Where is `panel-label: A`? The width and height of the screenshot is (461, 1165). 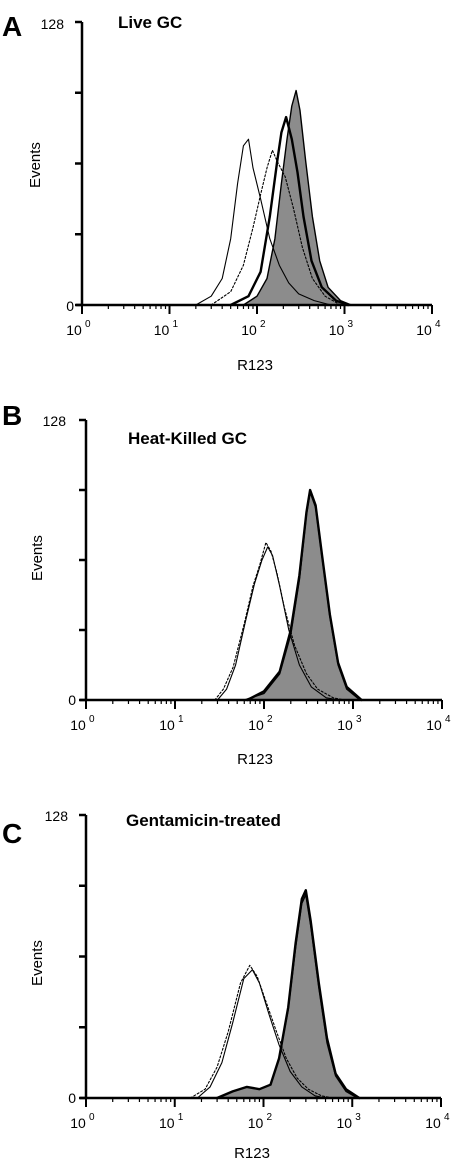
panel-label: A is located at coordinates (12, 26).